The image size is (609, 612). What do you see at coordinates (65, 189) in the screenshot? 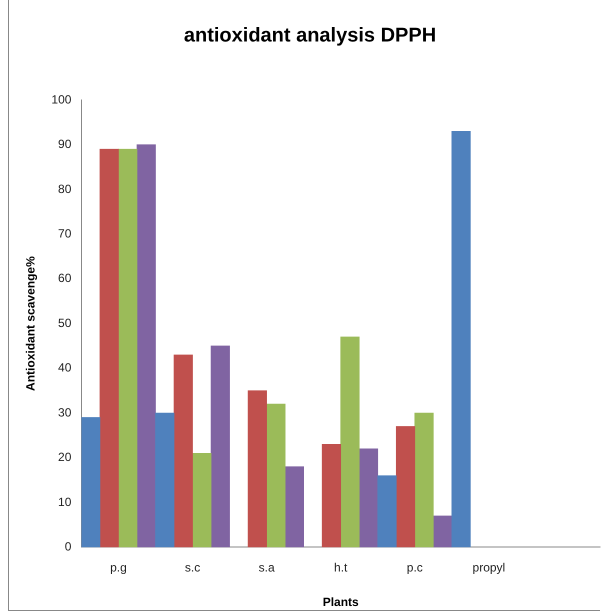
I see `y-tick-label: 80` at bounding box center [65, 189].